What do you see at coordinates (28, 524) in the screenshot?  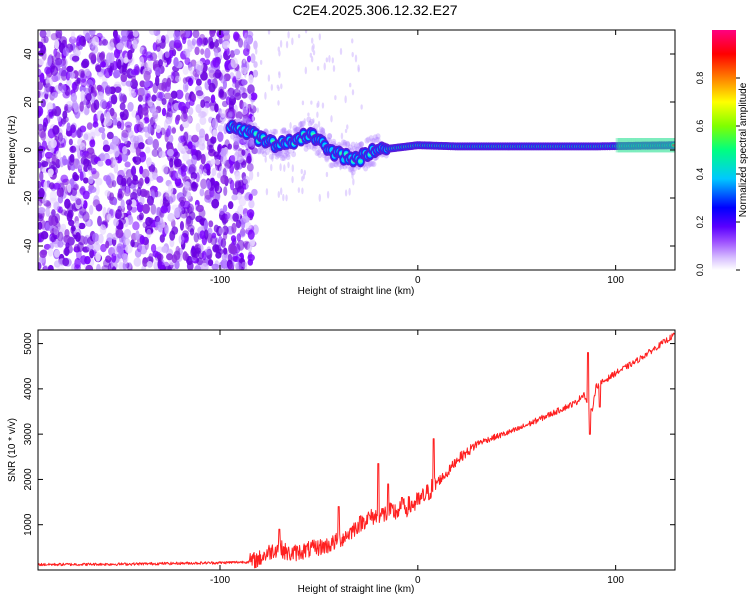 I see `snr-ytick-label: 1000` at bounding box center [28, 524].